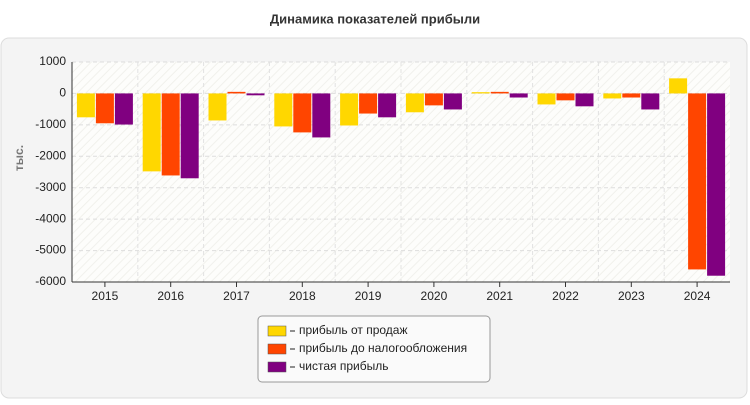  I want to click on legend-label: чистая прибыль, so click(343, 366).